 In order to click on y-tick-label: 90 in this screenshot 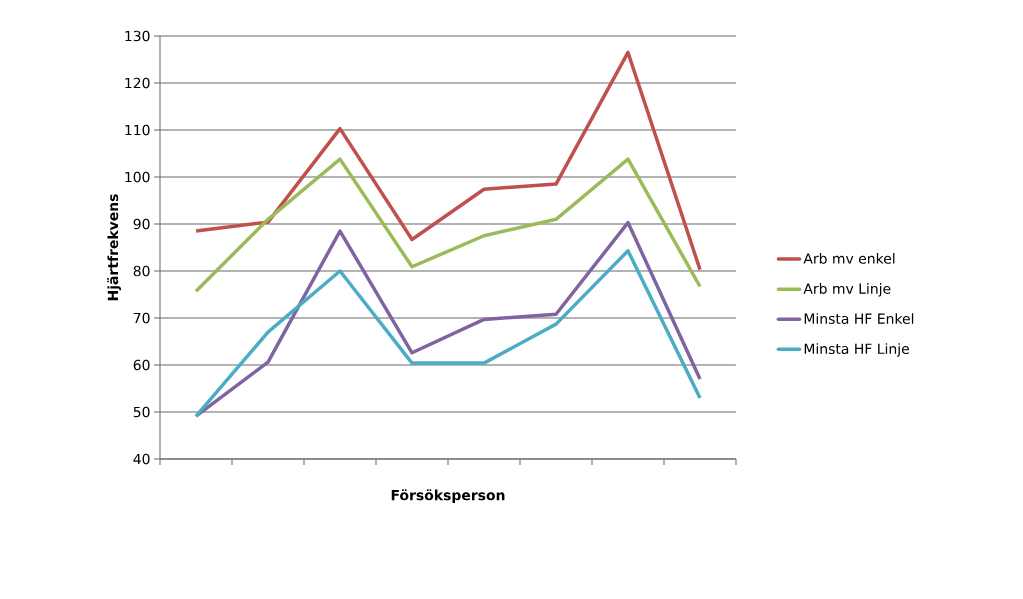, I will do `click(141, 224)`.